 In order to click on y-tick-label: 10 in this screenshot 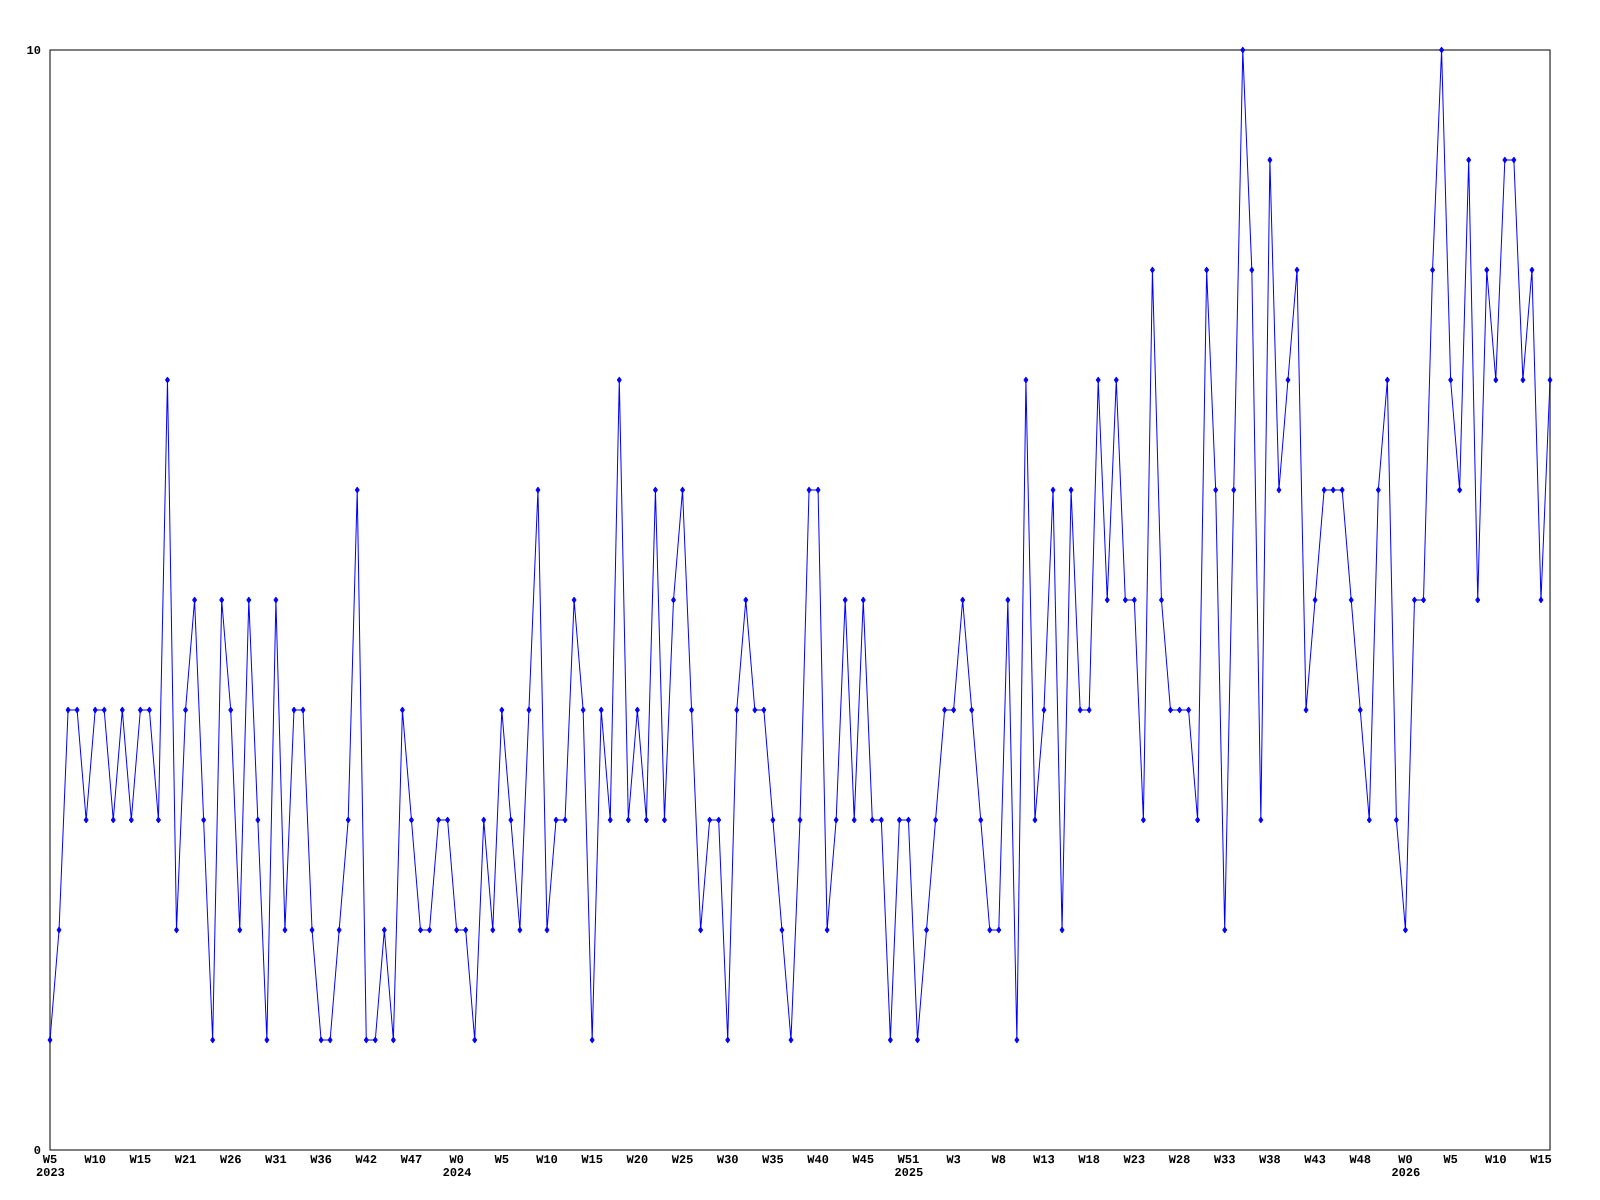, I will do `click(34, 50)`.